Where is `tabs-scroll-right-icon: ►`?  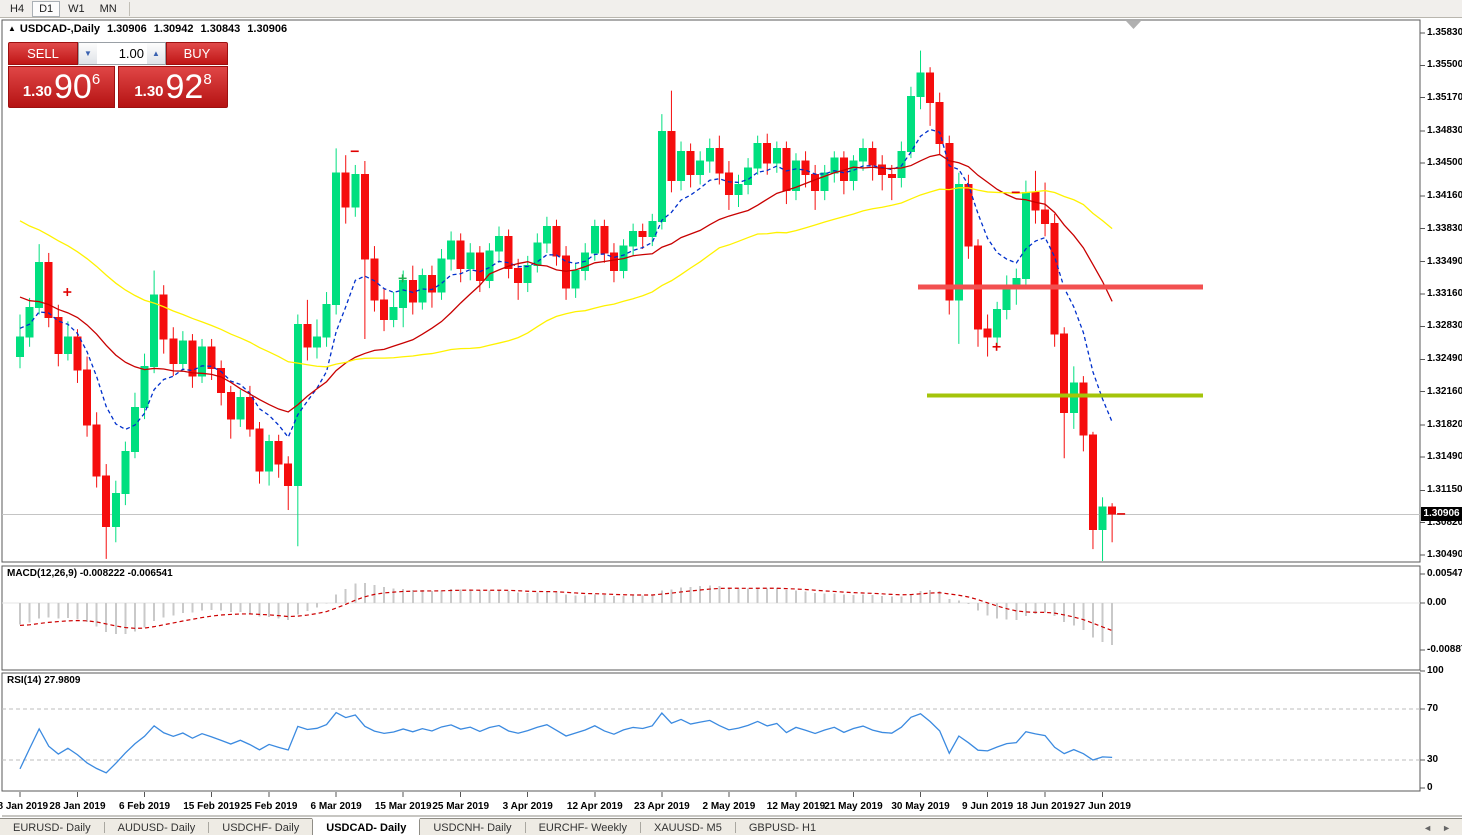 tabs-scroll-right-icon: ► is located at coordinates (1446, 827).